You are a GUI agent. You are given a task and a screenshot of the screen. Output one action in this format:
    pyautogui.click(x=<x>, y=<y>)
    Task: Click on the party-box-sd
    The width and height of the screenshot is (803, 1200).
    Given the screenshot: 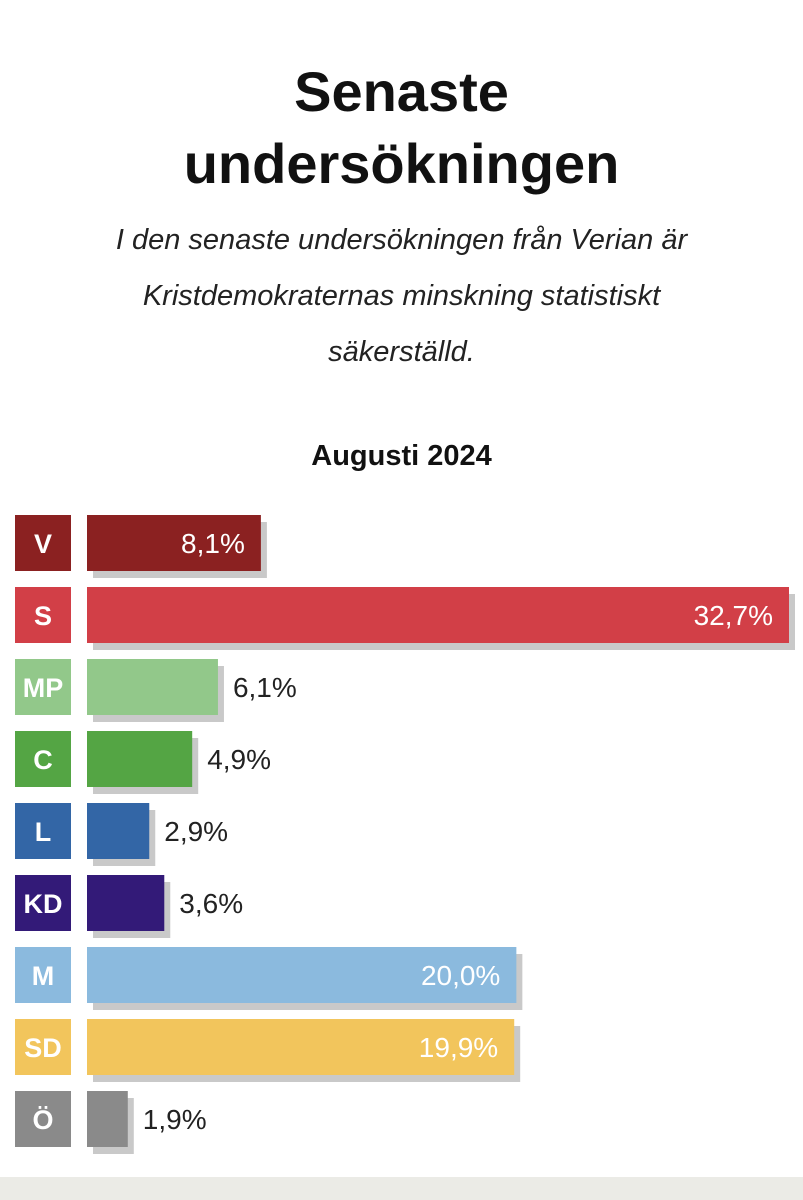 What is the action you would take?
    pyautogui.click(x=43, y=1047)
    